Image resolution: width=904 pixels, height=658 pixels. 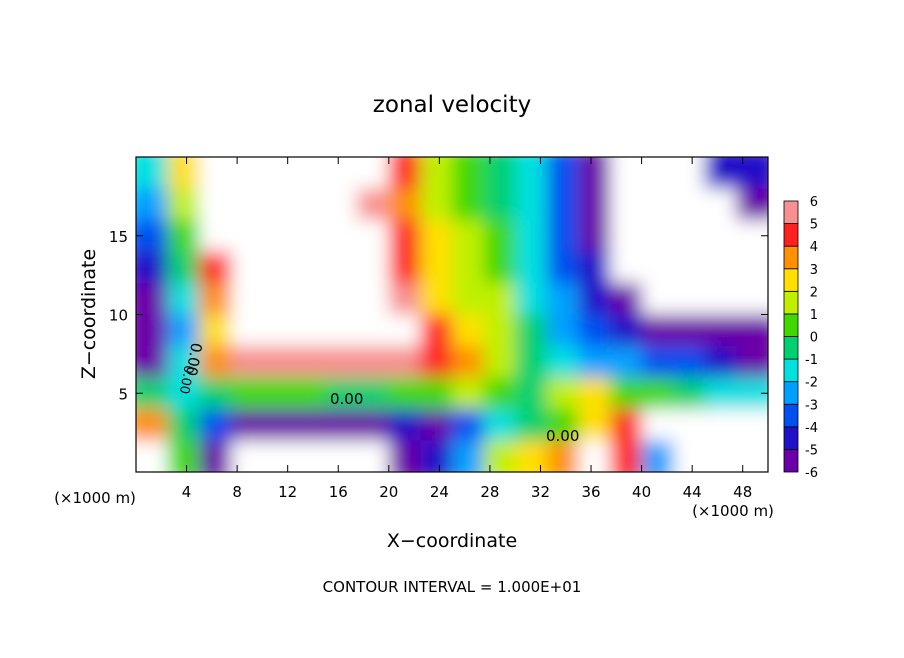 What do you see at coordinates (452, 105) in the screenshot?
I see `chart-title: zonal velocity` at bounding box center [452, 105].